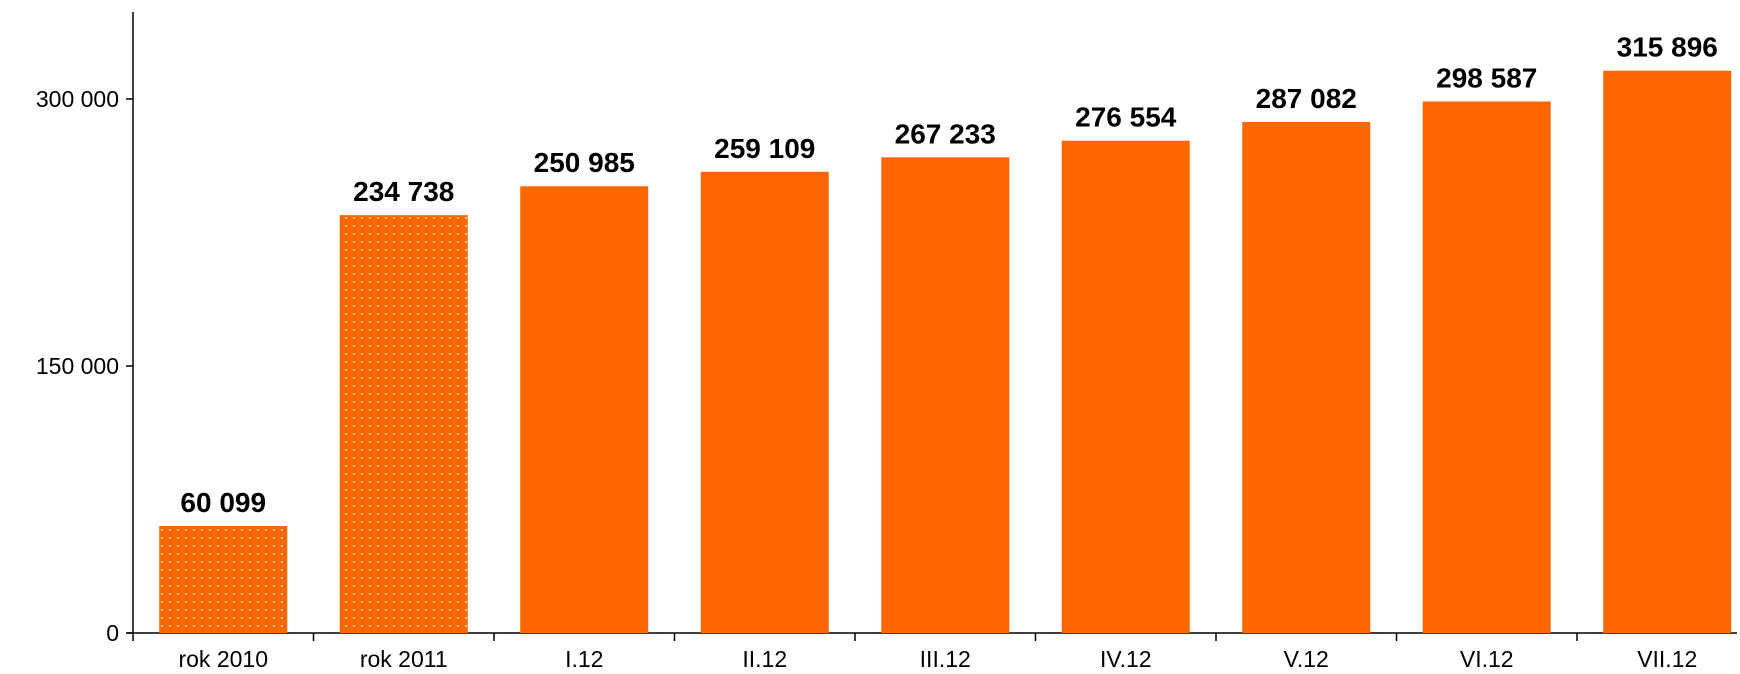 This screenshot has width=1740, height=674. Describe the element at coordinates (1667, 659) in the screenshot. I see `x-tick-label: VII.12` at that location.